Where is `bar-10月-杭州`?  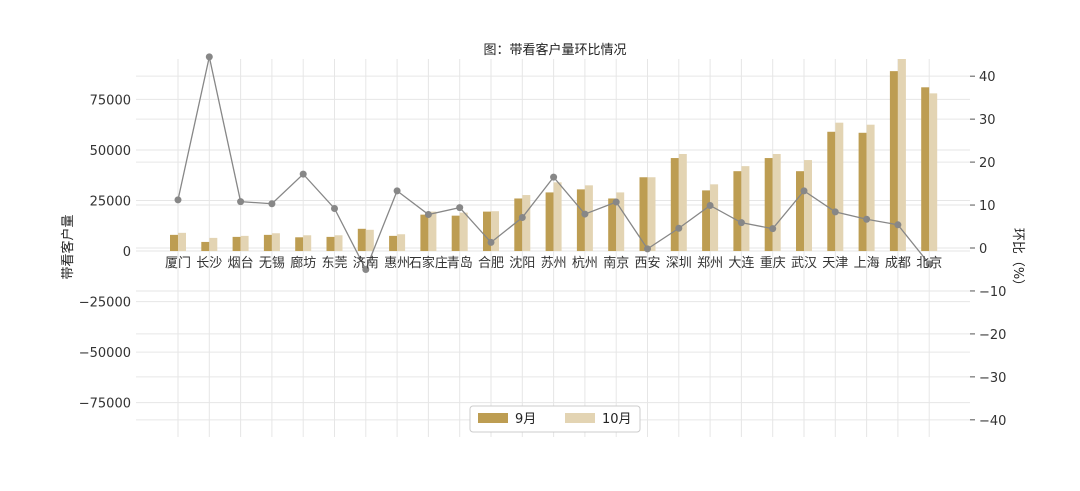 bar-10月-杭州 is located at coordinates (588, 218).